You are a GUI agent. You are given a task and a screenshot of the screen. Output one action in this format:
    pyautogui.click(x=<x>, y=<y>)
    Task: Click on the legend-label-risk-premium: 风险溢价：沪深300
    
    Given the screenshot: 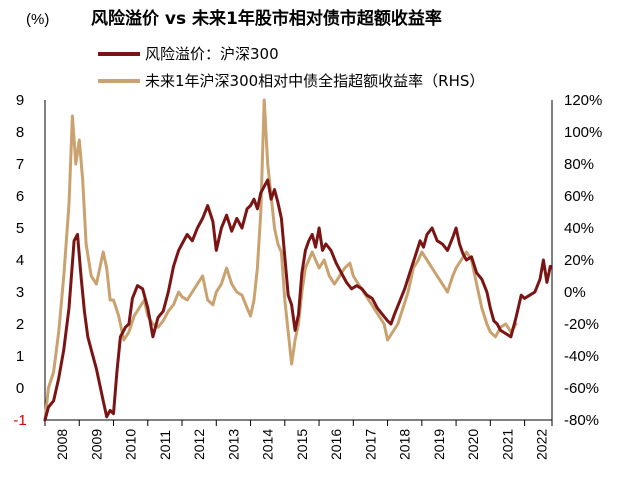 What is the action you would take?
    pyautogui.click(x=212, y=54)
    